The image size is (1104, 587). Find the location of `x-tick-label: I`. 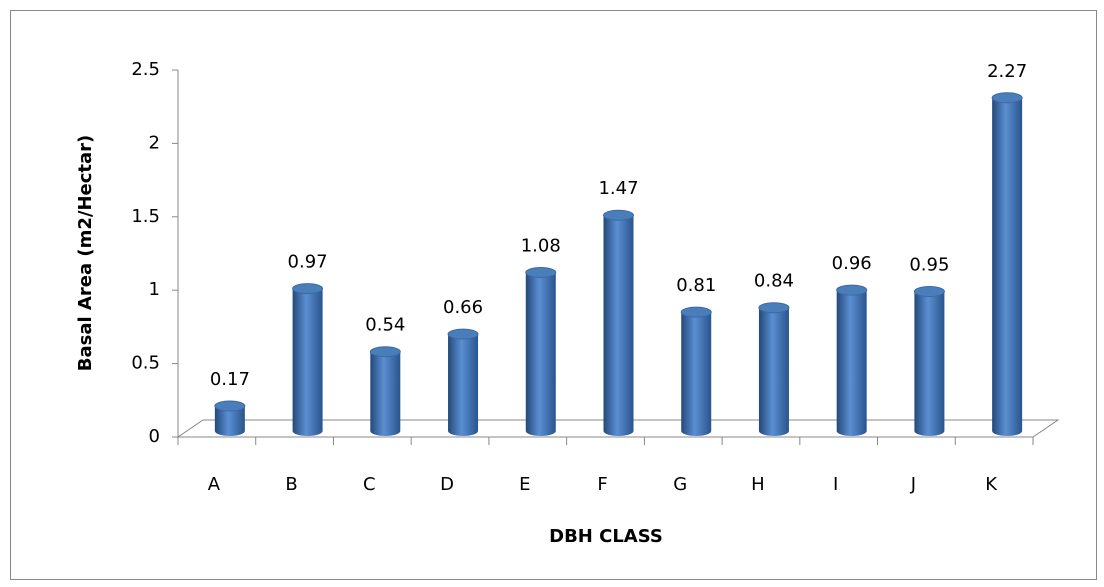

x-tick-label: I is located at coordinates (835, 484).